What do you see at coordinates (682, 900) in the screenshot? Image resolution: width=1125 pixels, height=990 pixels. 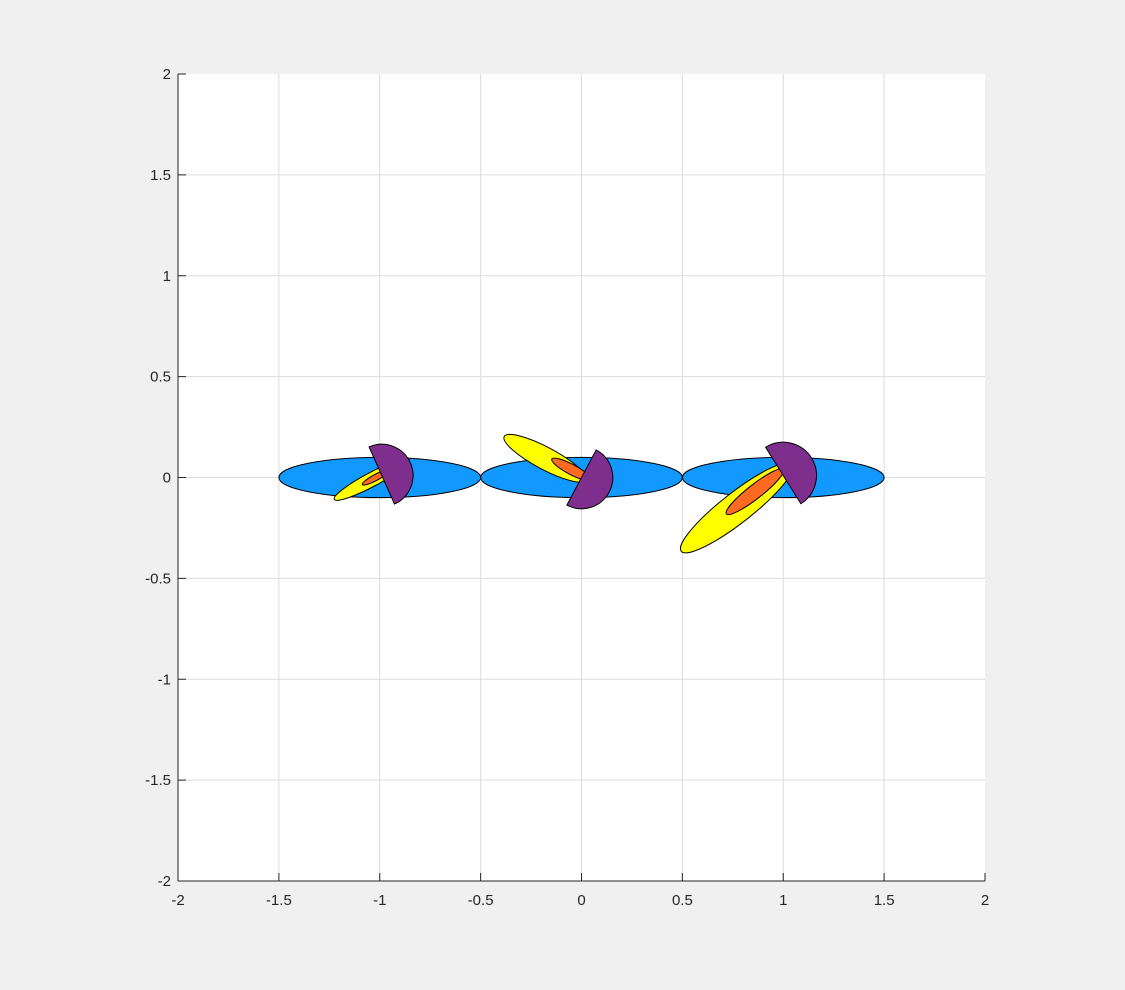 I see `x-tick-label: 0.5` at bounding box center [682, 900].